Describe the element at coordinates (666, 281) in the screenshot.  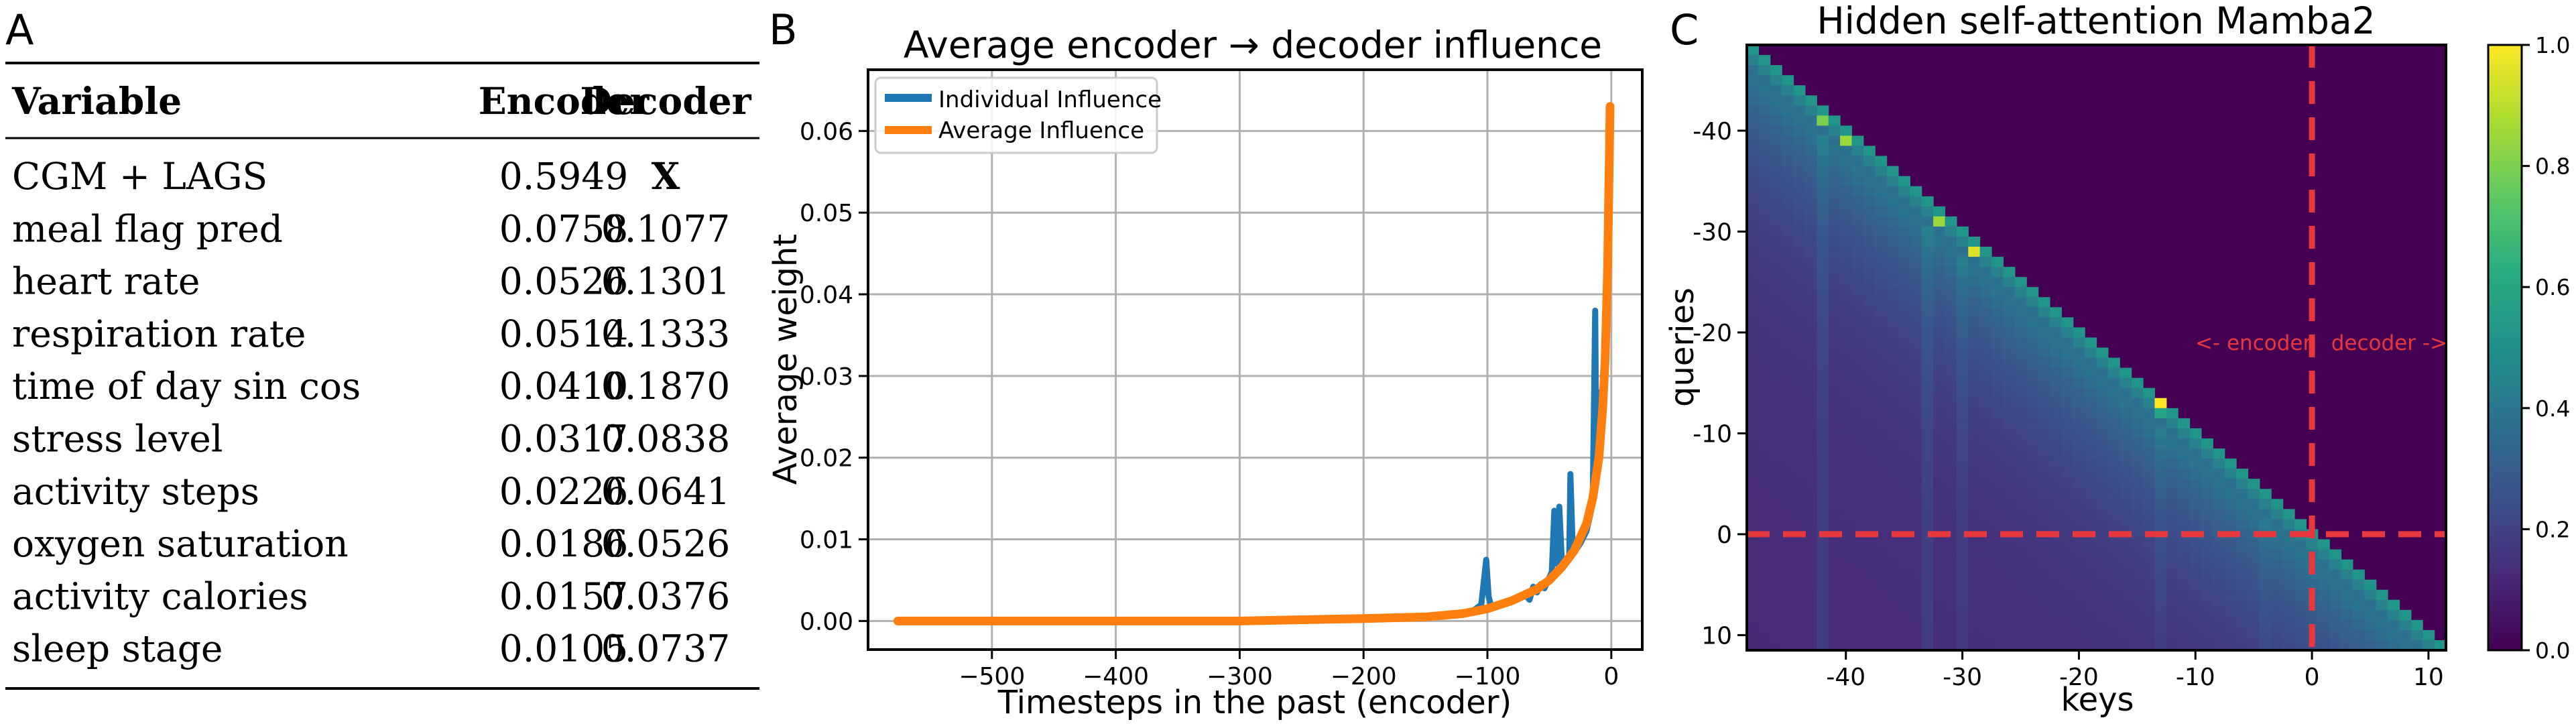
I see `cell-decoder: 0.1301` at that location.